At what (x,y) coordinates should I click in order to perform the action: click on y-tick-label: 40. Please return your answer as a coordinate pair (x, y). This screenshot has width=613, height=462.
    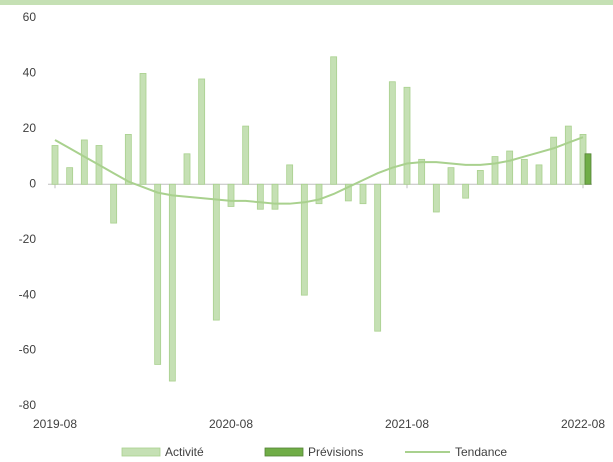
    Looking at the image, I should click on (30, 73).